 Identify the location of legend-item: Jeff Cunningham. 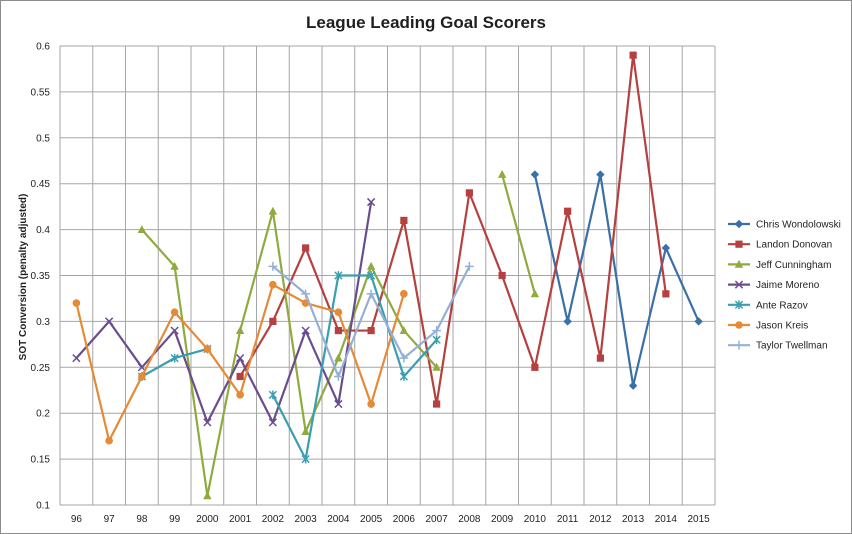
(779, 265).